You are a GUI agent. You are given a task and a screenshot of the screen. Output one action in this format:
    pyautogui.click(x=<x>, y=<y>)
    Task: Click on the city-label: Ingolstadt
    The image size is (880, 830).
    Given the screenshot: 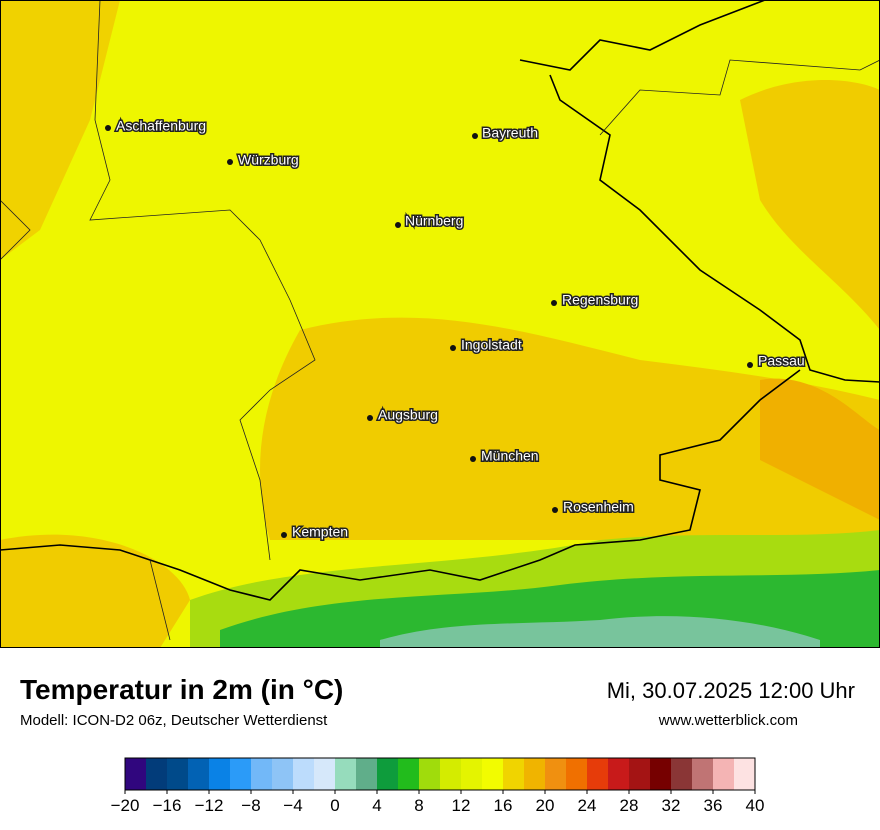 What is the action you would take?
    pyautogui.click(x=491, y=345)
    